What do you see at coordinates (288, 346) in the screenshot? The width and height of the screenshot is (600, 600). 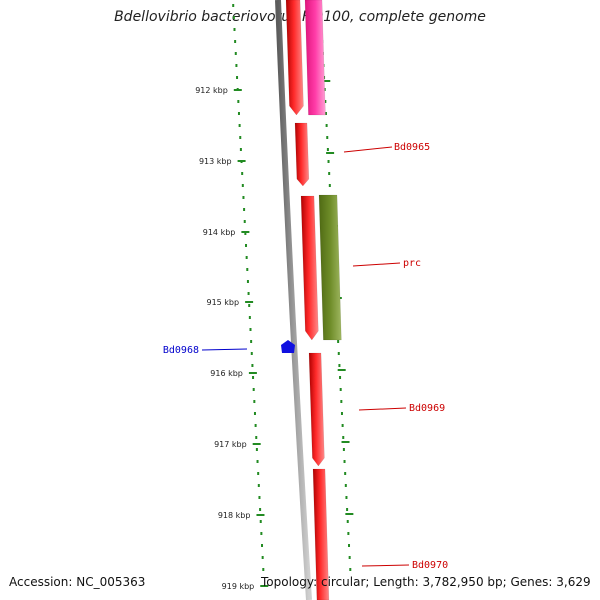 I see `gene-marker` at bounding box center [288, 346].